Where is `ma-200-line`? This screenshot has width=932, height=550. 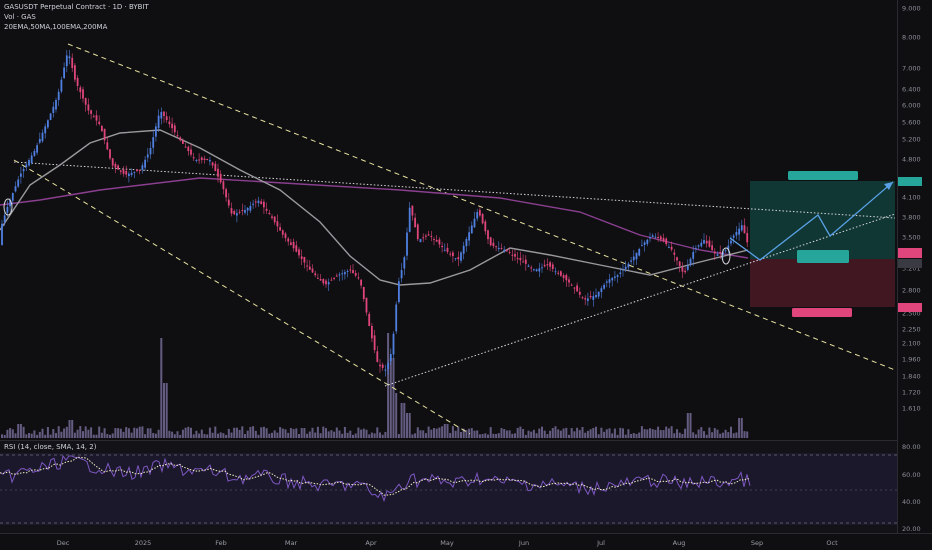 ma-200-line is located at coordinates (374, 218).